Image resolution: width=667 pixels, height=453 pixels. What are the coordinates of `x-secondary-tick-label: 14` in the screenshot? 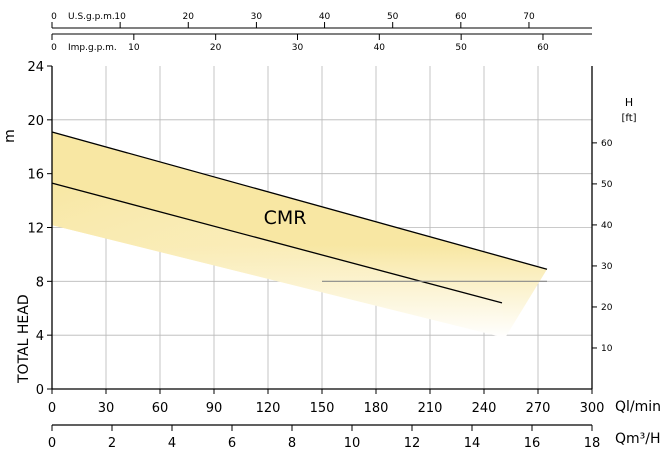 It's located at (472, 443).